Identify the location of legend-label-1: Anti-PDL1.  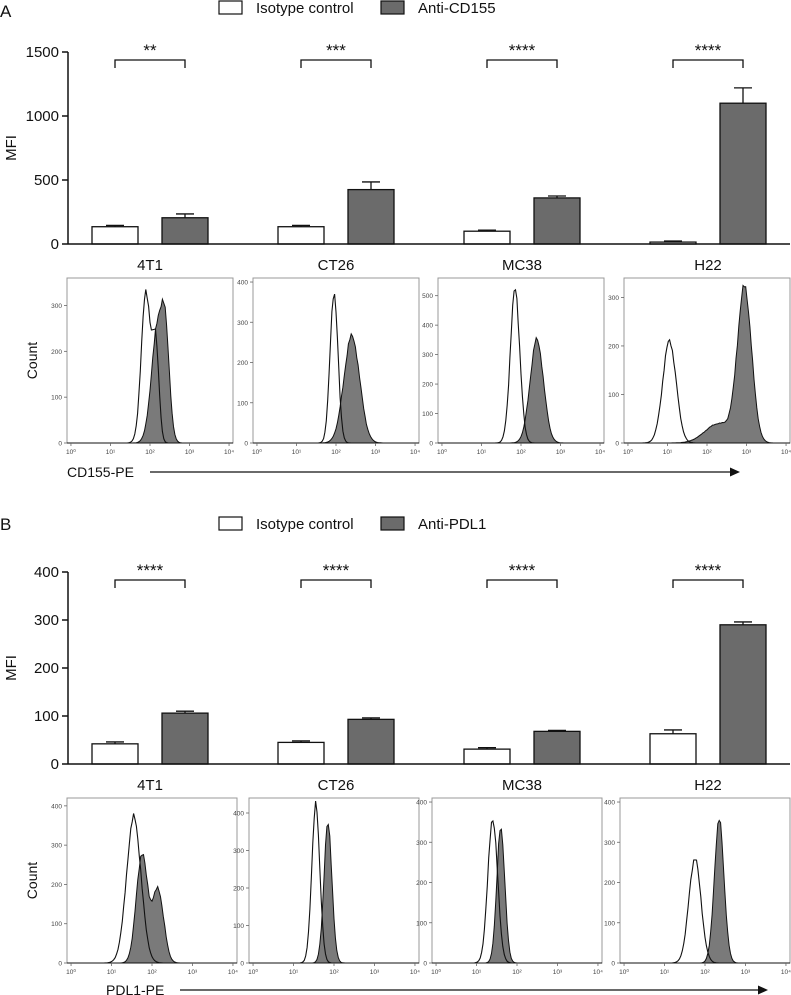
(452, 524).